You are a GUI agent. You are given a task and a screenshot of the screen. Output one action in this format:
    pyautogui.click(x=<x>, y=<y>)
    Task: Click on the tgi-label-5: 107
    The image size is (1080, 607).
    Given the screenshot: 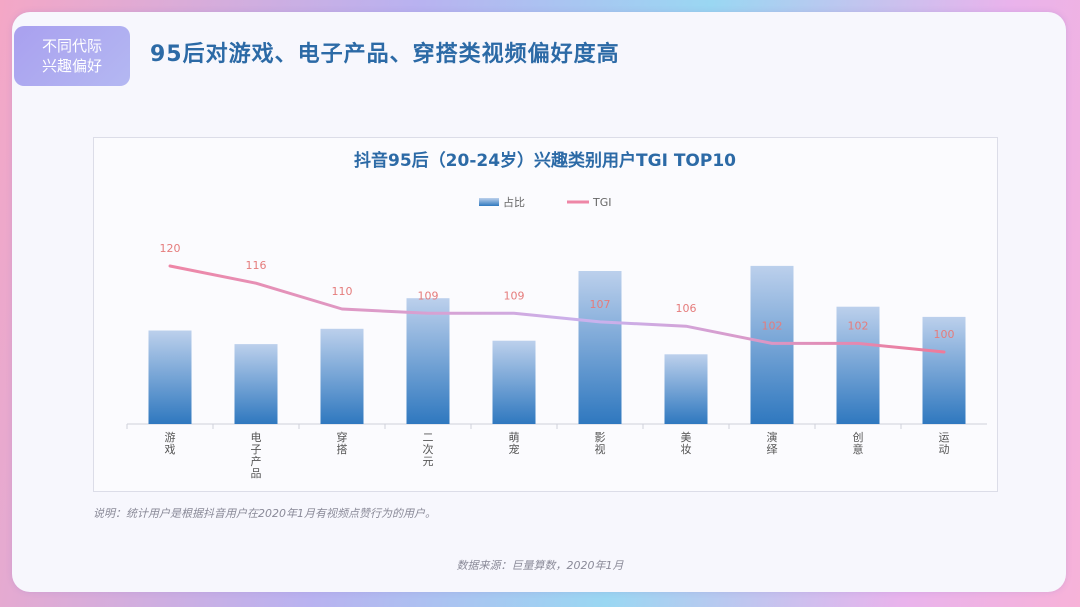 What is the action you would take?
    pyautogui.click(x=600, y=304)
    